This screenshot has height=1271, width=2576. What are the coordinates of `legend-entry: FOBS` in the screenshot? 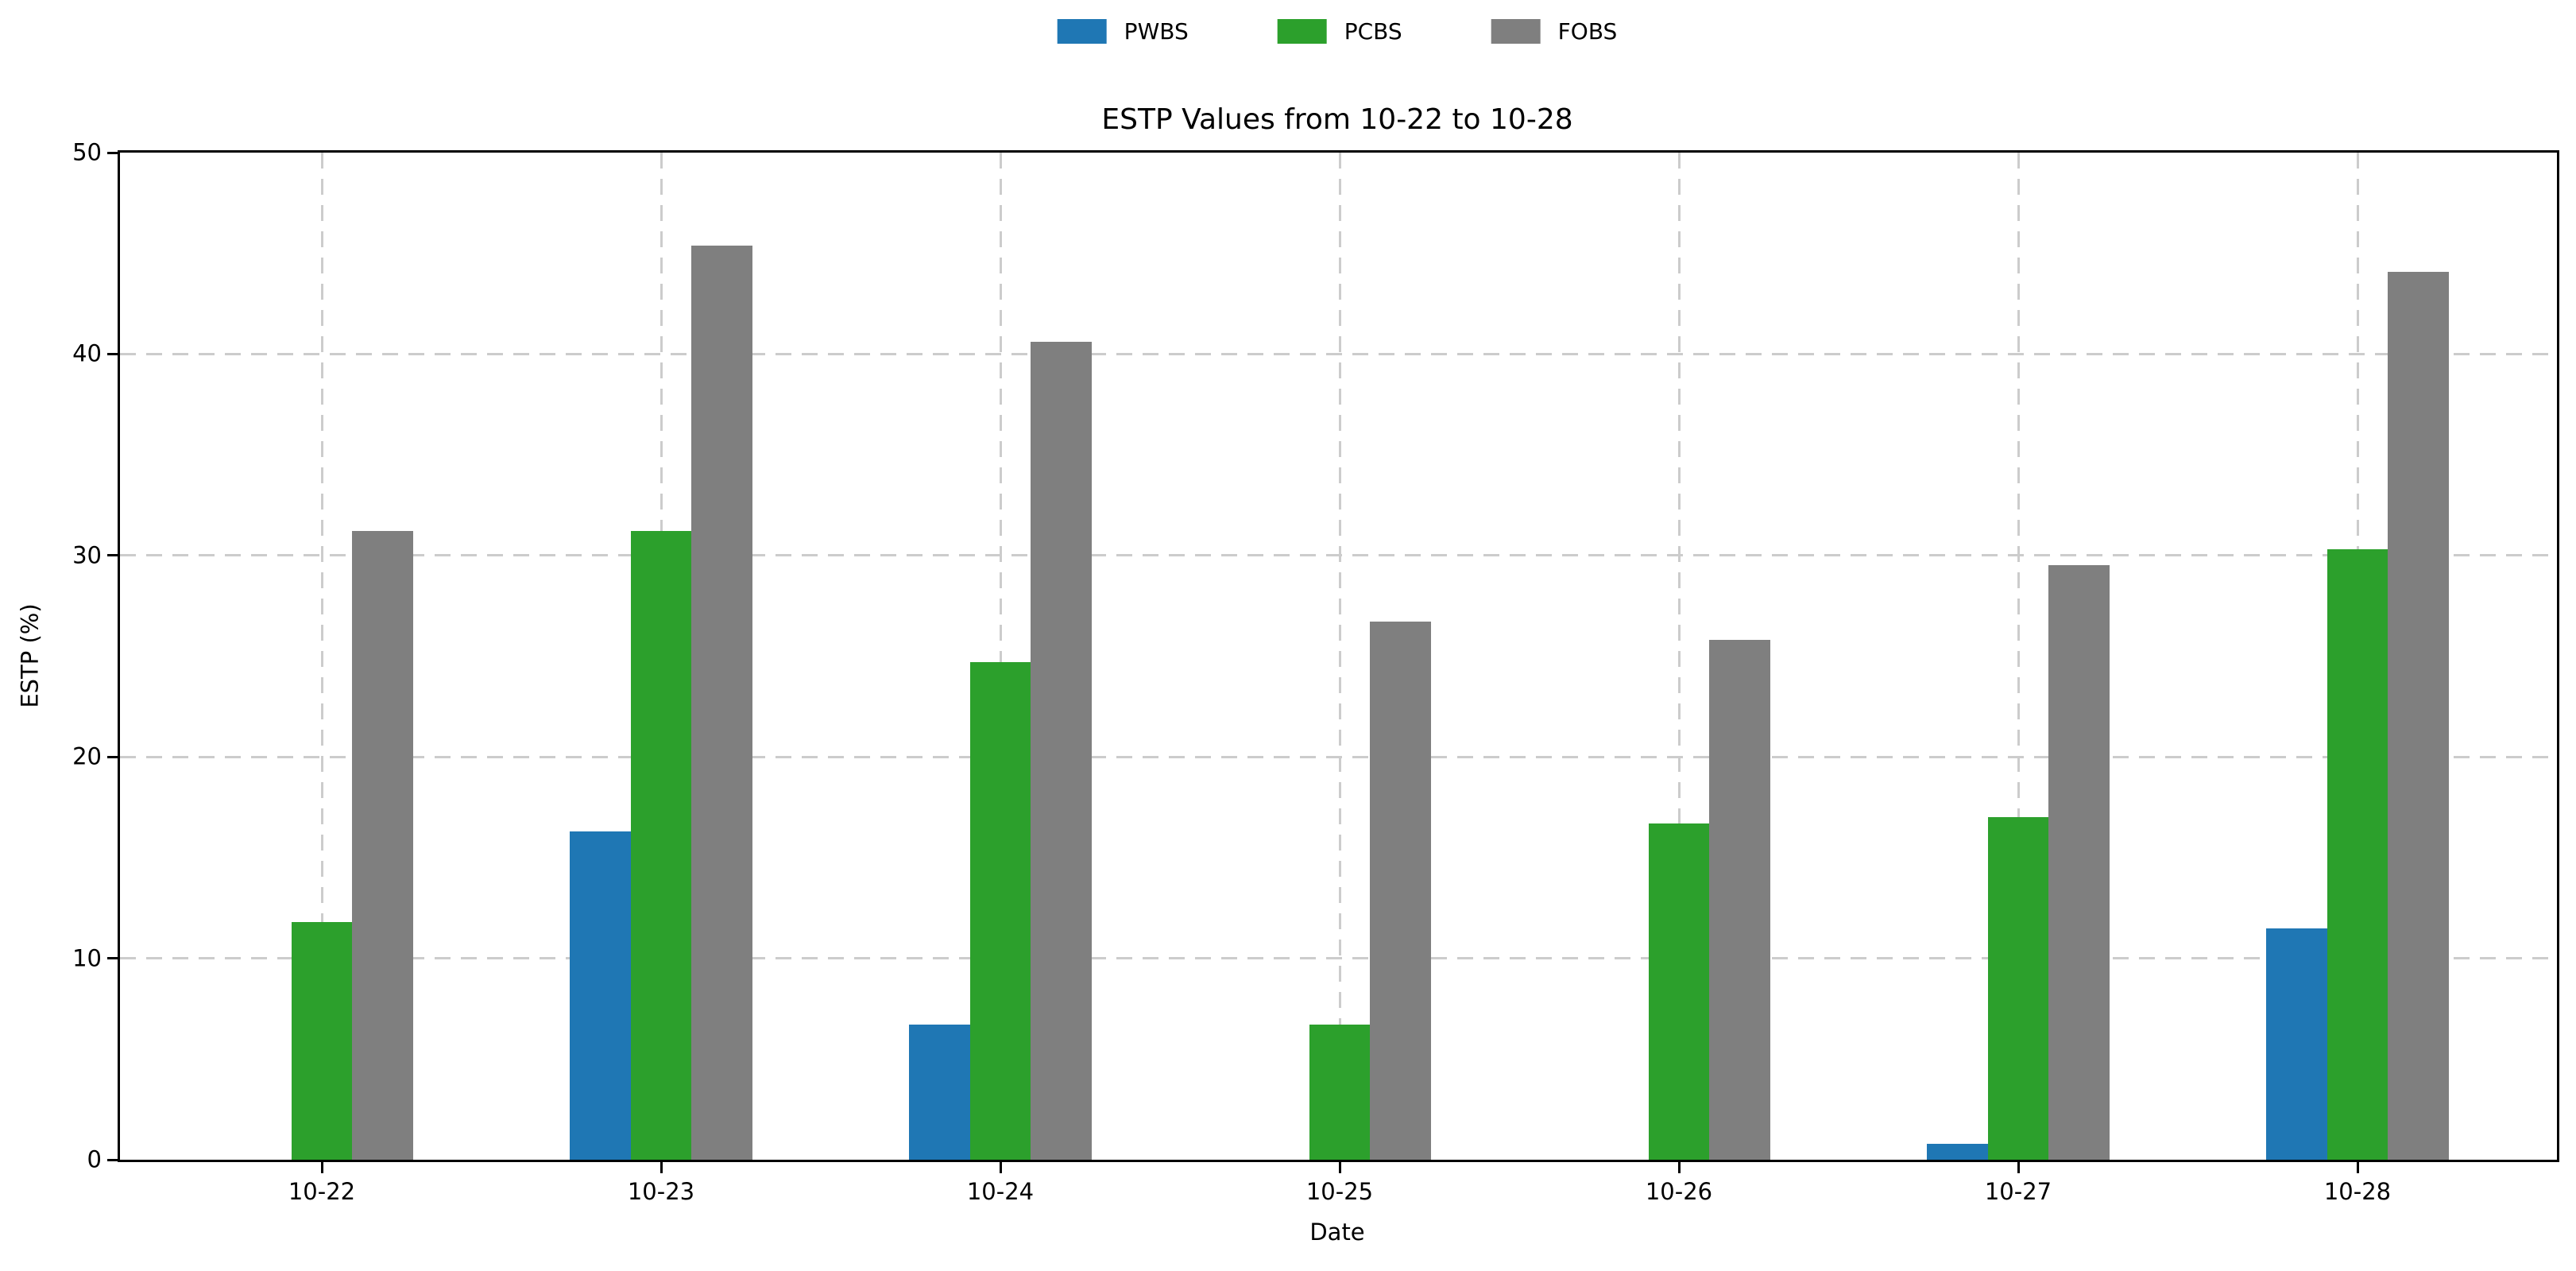 It's located at (1554, 31).